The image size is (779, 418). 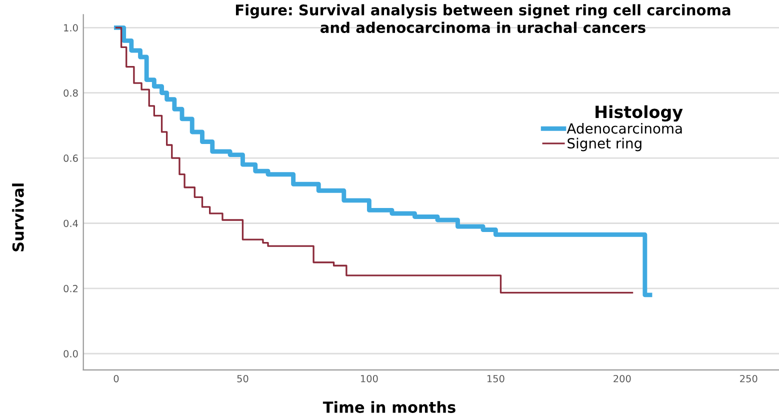 What do you see at coordinates (71, 158) in the screenshot?
I see `y-tick-label: 0.6` at bounding box center [71, 158].